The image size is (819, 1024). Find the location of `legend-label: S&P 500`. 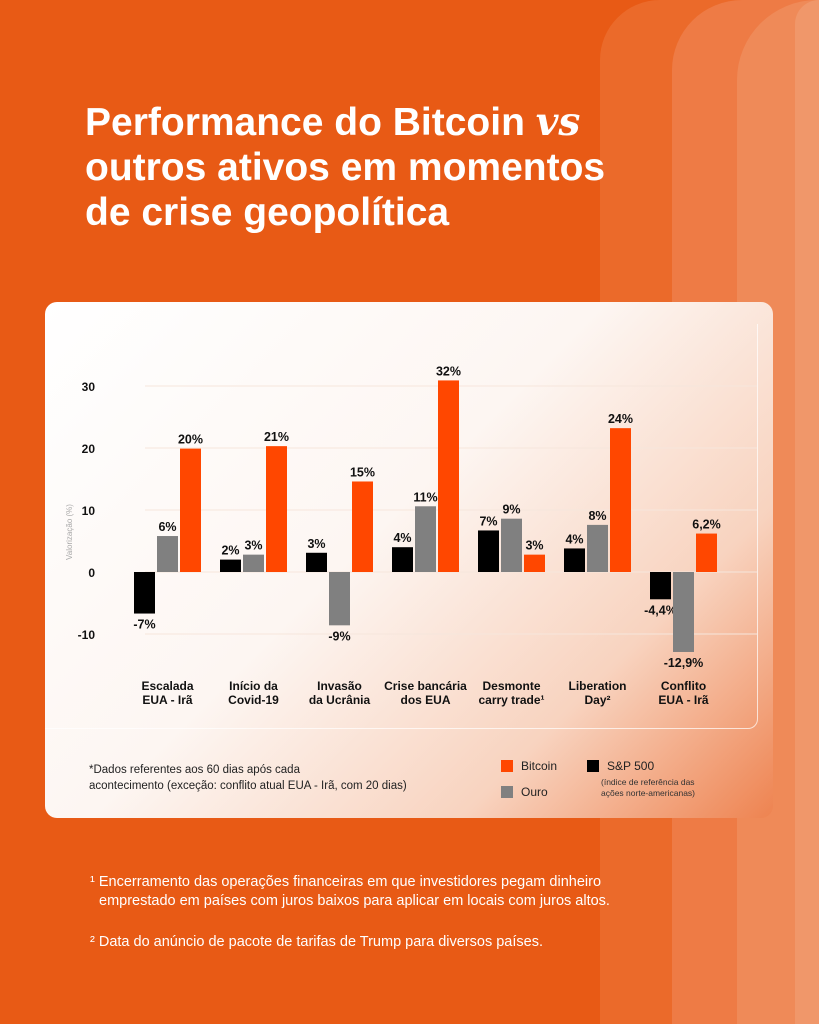

legend-label: S&P 500 is located at coordinates (631, 766).